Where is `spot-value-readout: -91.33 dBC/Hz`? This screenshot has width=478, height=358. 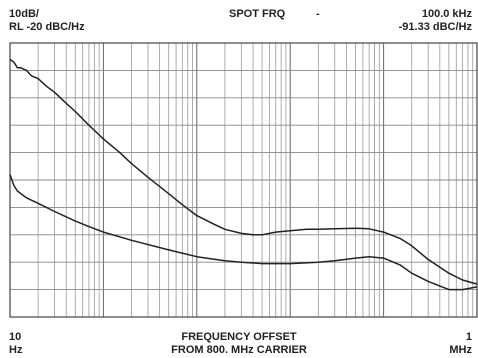 spot-value-readout: -91.33 dBC/Hz is located at coordinates (435, 27).